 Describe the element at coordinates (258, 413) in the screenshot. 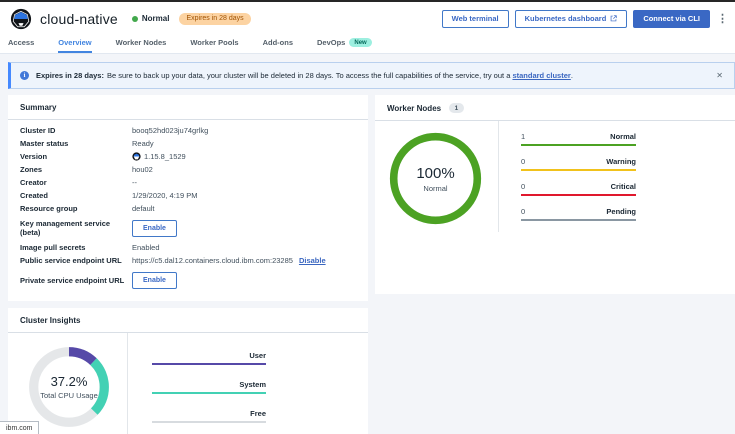

I see `legend-label: Free` at that location.